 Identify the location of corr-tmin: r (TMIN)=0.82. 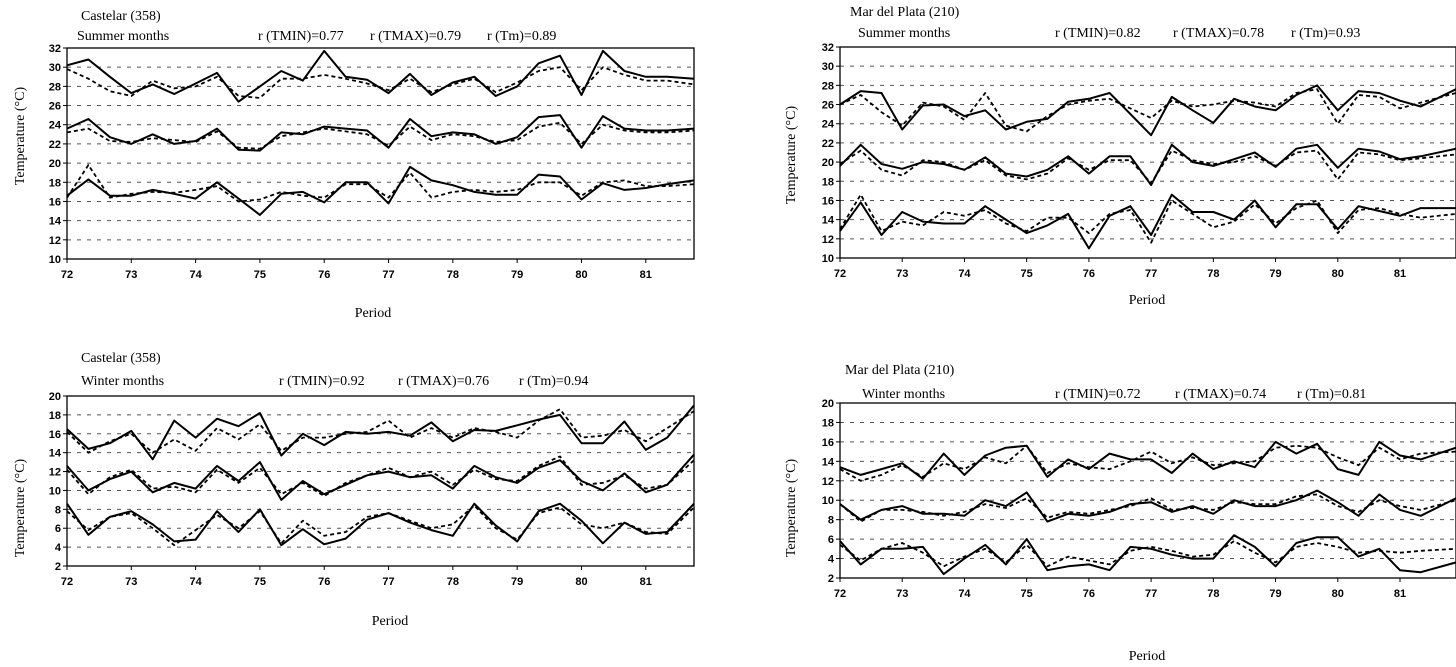
(1098, 33).